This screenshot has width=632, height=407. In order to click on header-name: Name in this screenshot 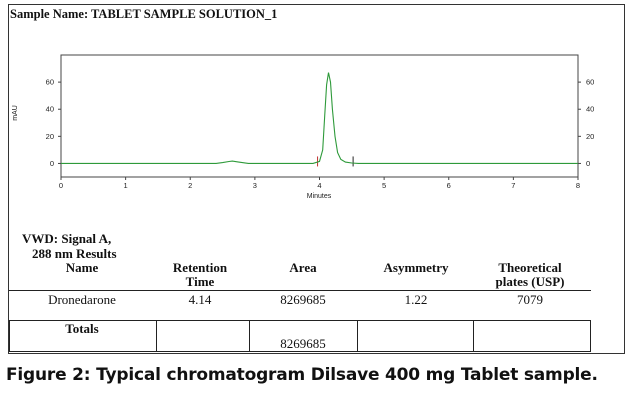, I will do `click(82, 267)`.